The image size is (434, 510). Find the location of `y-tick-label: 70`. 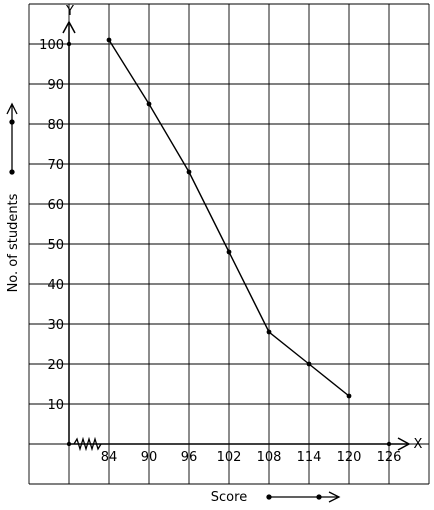

y-tick-label: 70 is located at coordinates (55, 165).